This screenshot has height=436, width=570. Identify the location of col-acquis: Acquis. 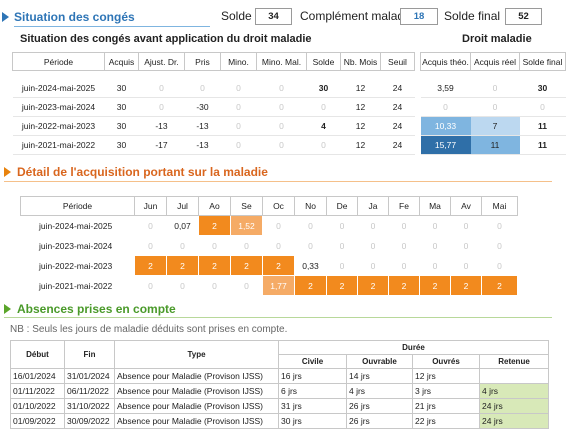
(121, 61).